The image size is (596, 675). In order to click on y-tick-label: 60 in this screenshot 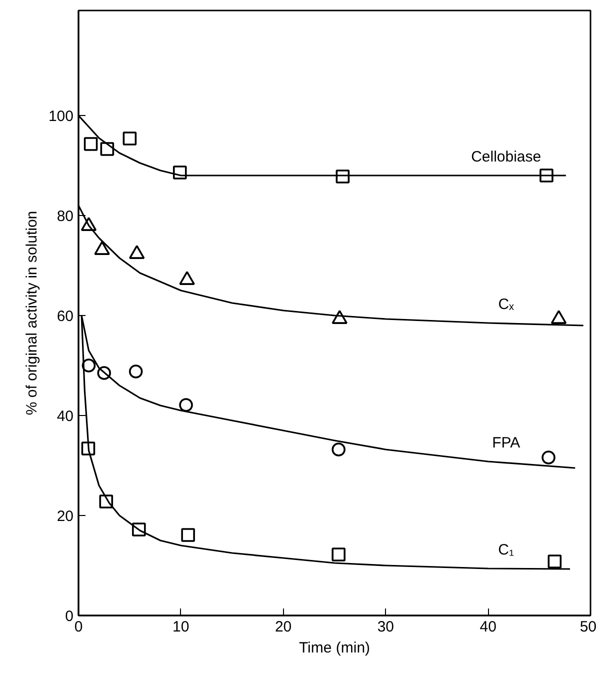, I will do `click(65, 316)`.